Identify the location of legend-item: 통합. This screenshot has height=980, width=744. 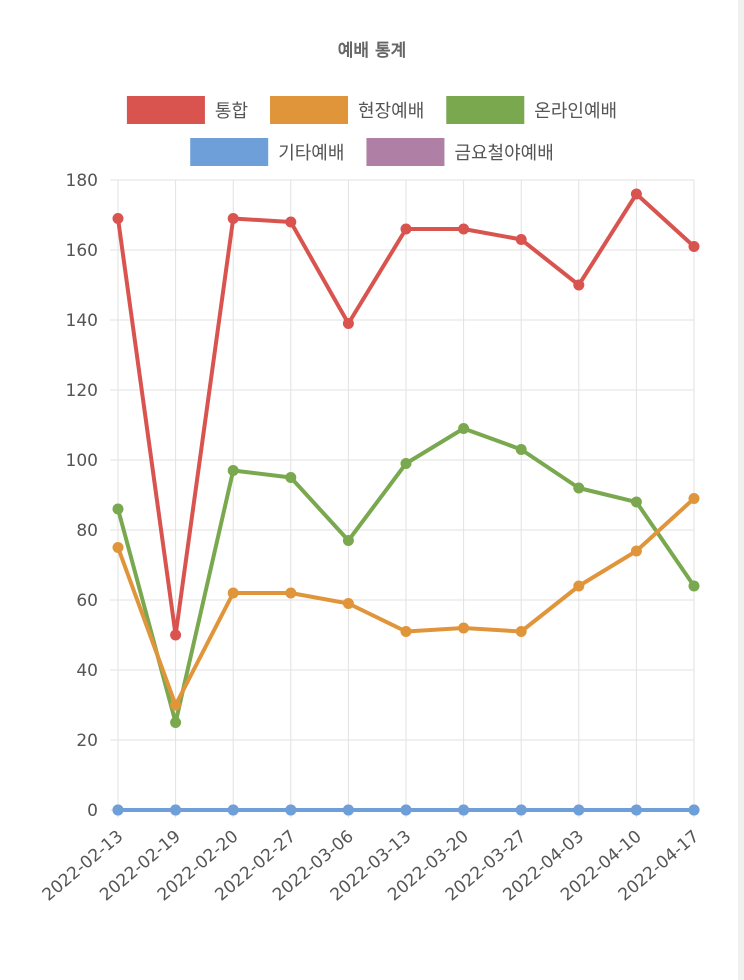
(187, 110).